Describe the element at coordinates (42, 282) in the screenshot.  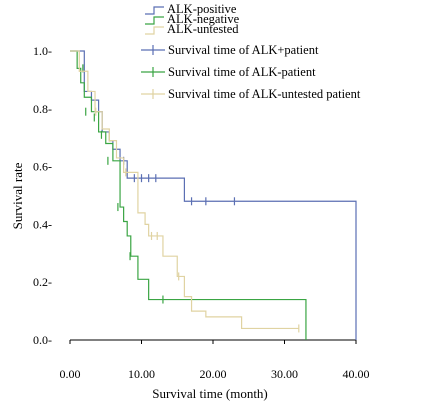
I see `y-tick-label: 0.2-` at that location.